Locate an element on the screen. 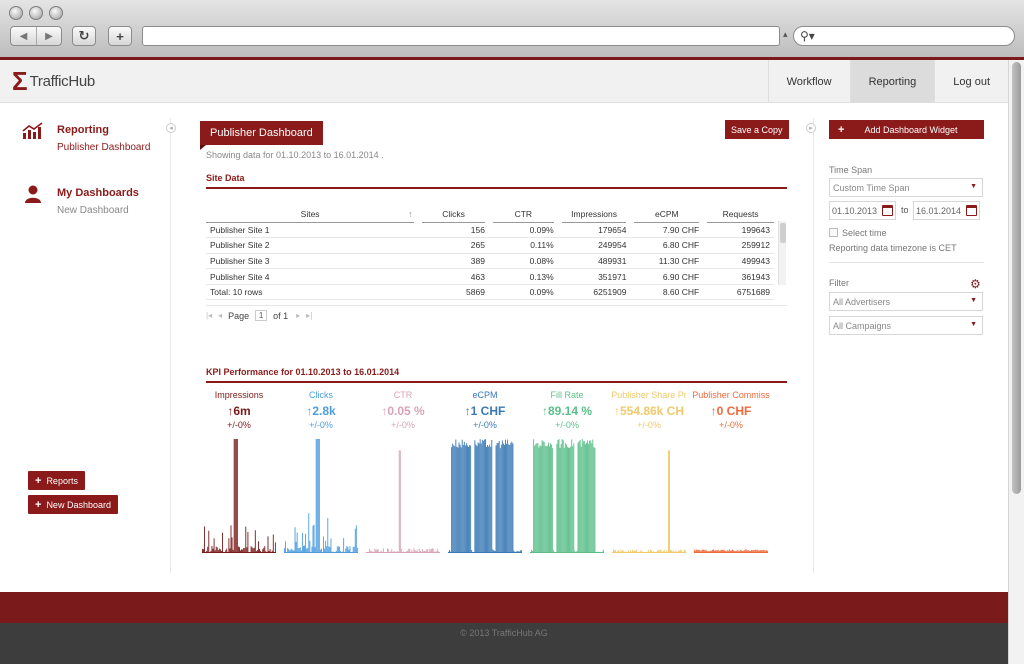 This screenshot has height=664, width=1024. kpi-card: Fill Rate ↑89.14 % +/-0% is located at coordinates (567, 410).